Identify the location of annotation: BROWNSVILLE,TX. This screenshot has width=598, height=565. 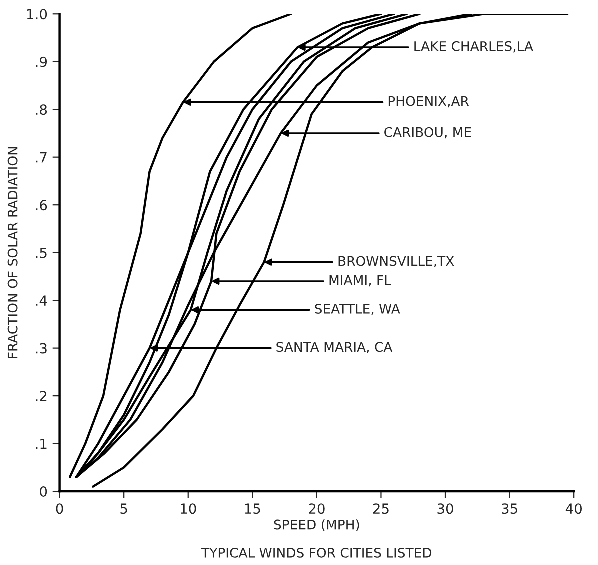
(396, 262).